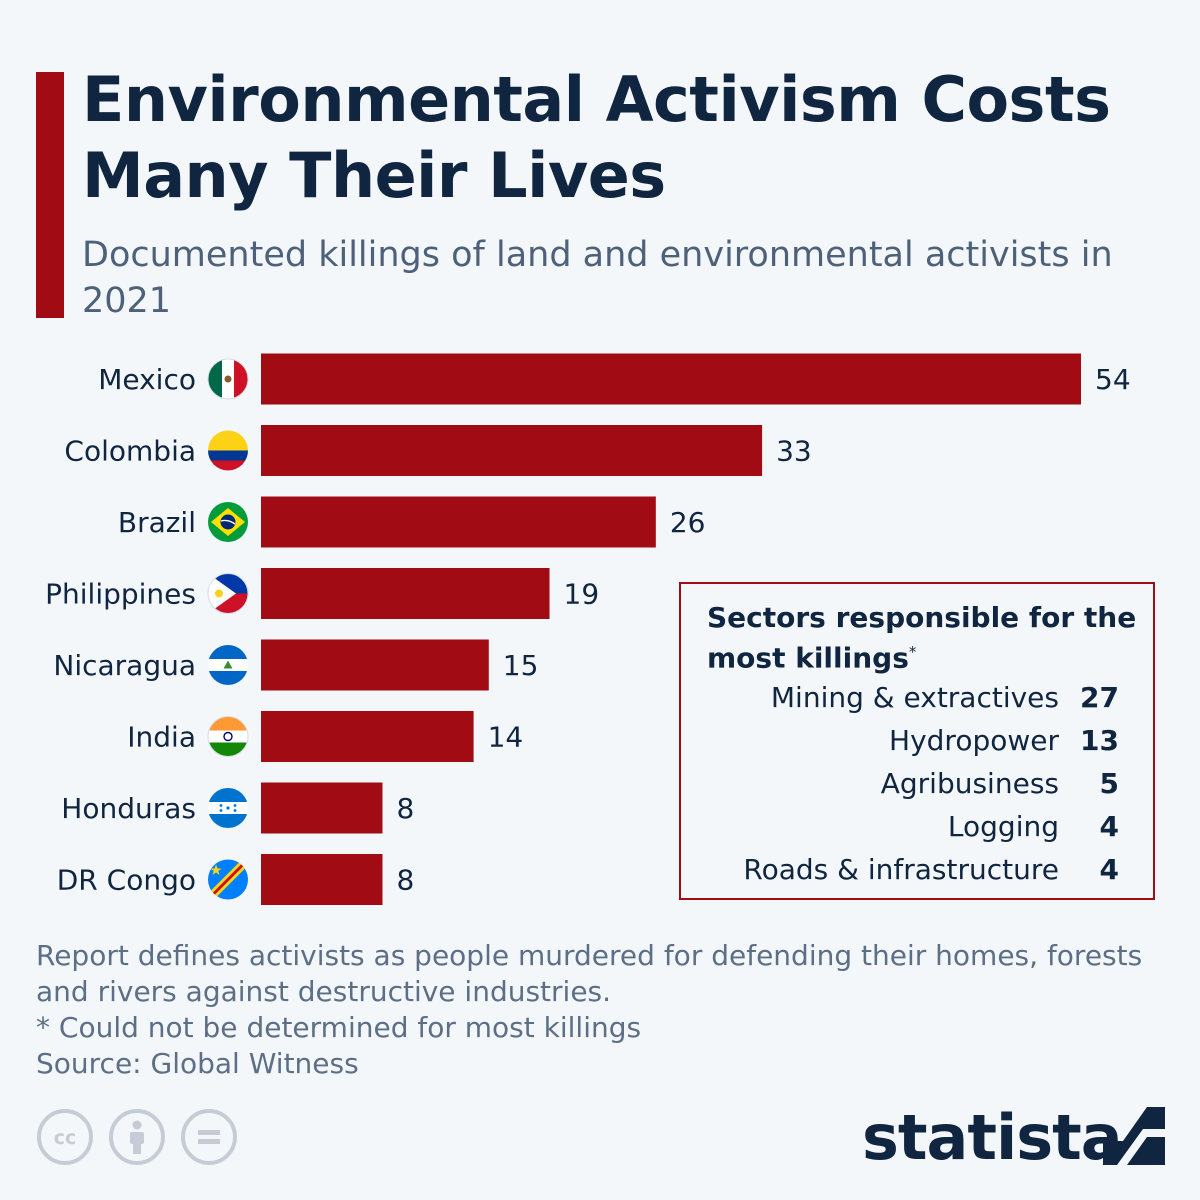 The width and height of the screenshot is (1200, 1200). What do you see at coordinates (197, 1063) in the screenshot?
I see `source-note: Source: Global Witness` at bounding box center [197, 1063].